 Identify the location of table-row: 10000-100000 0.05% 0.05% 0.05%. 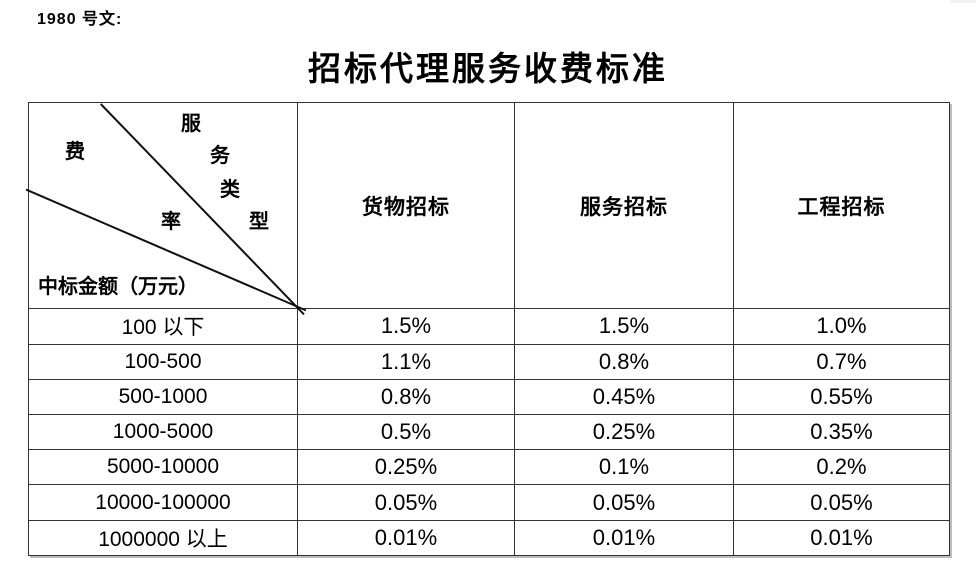
(489, 502).